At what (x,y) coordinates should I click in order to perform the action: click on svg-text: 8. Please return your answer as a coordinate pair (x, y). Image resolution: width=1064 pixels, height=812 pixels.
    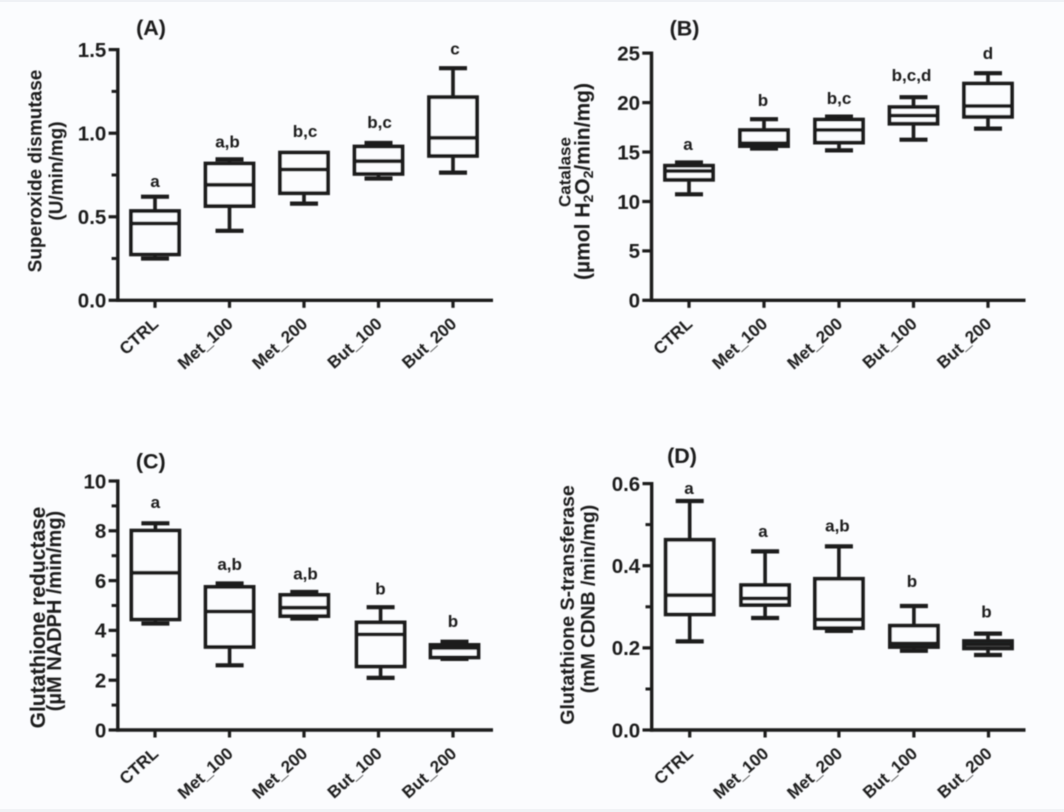
    Looking at the image, I should click on (100, 531).